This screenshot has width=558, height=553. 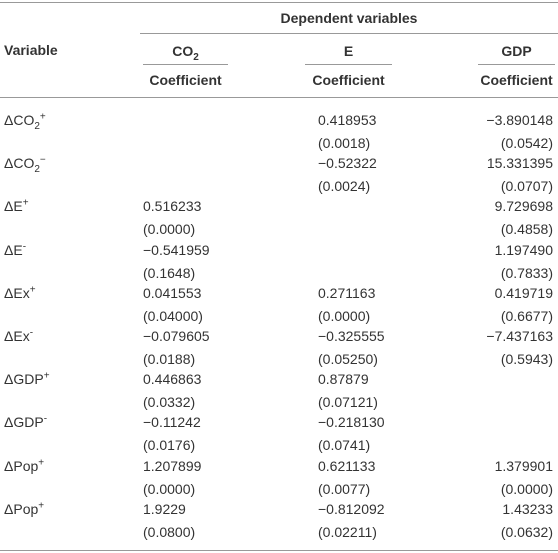 I want to click on label-base: E, so click(x=348, y=51).